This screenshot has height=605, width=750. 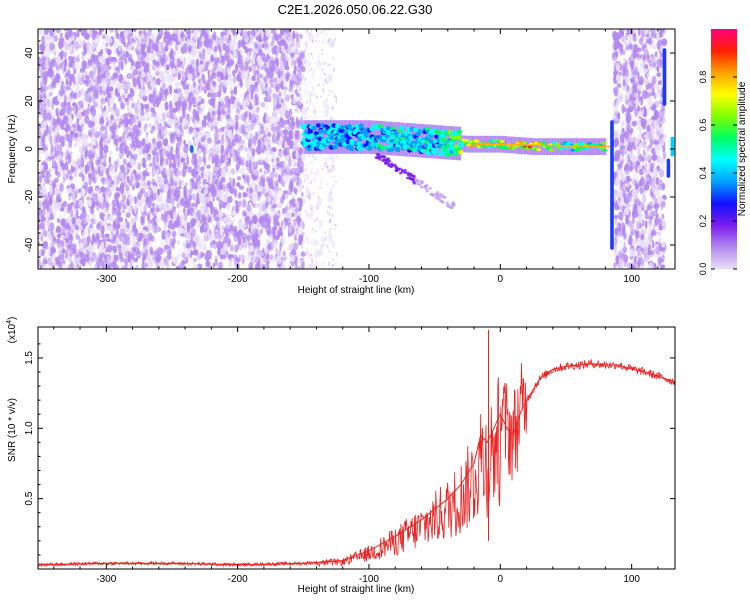 What do you see at coordinates (172, 149) in the screenshot?
I see `noise-region` at bounding box center [172, 149].